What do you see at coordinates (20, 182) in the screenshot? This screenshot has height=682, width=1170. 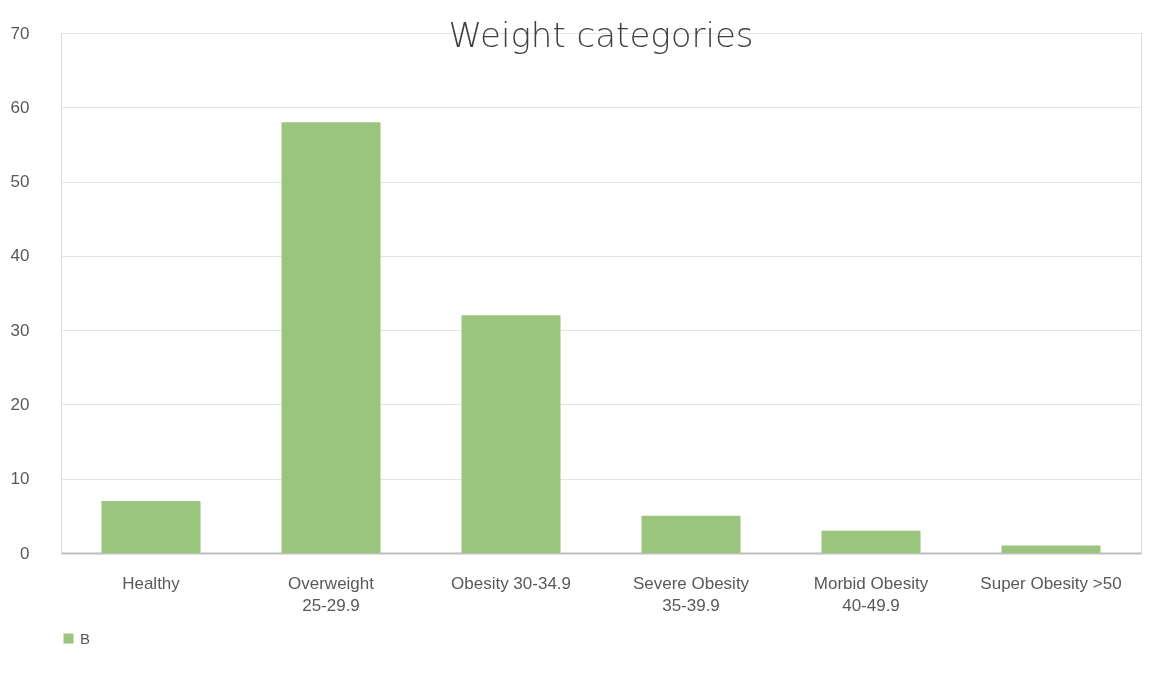 I see `y-tick-label: 50` at bounding box center [20, 182].